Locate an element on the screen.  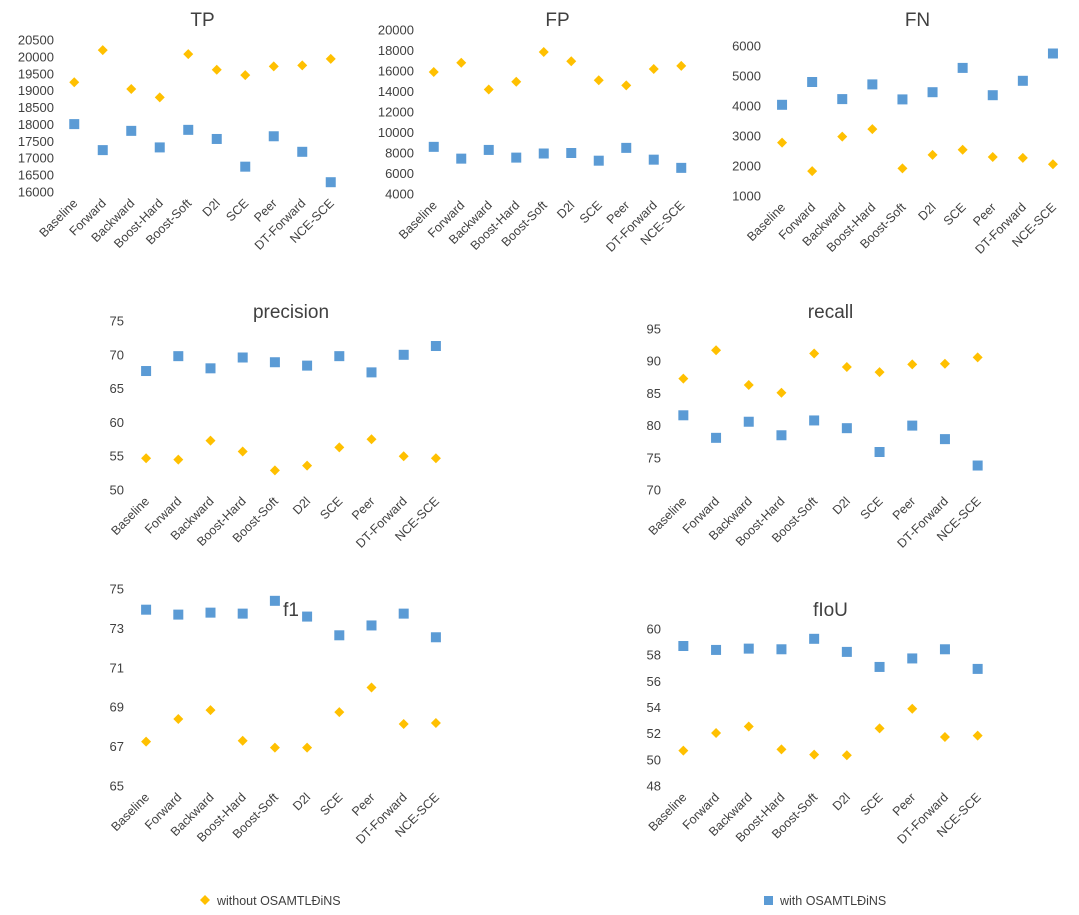
y-tick-label: 16500 is located at coordinates (36, 175).